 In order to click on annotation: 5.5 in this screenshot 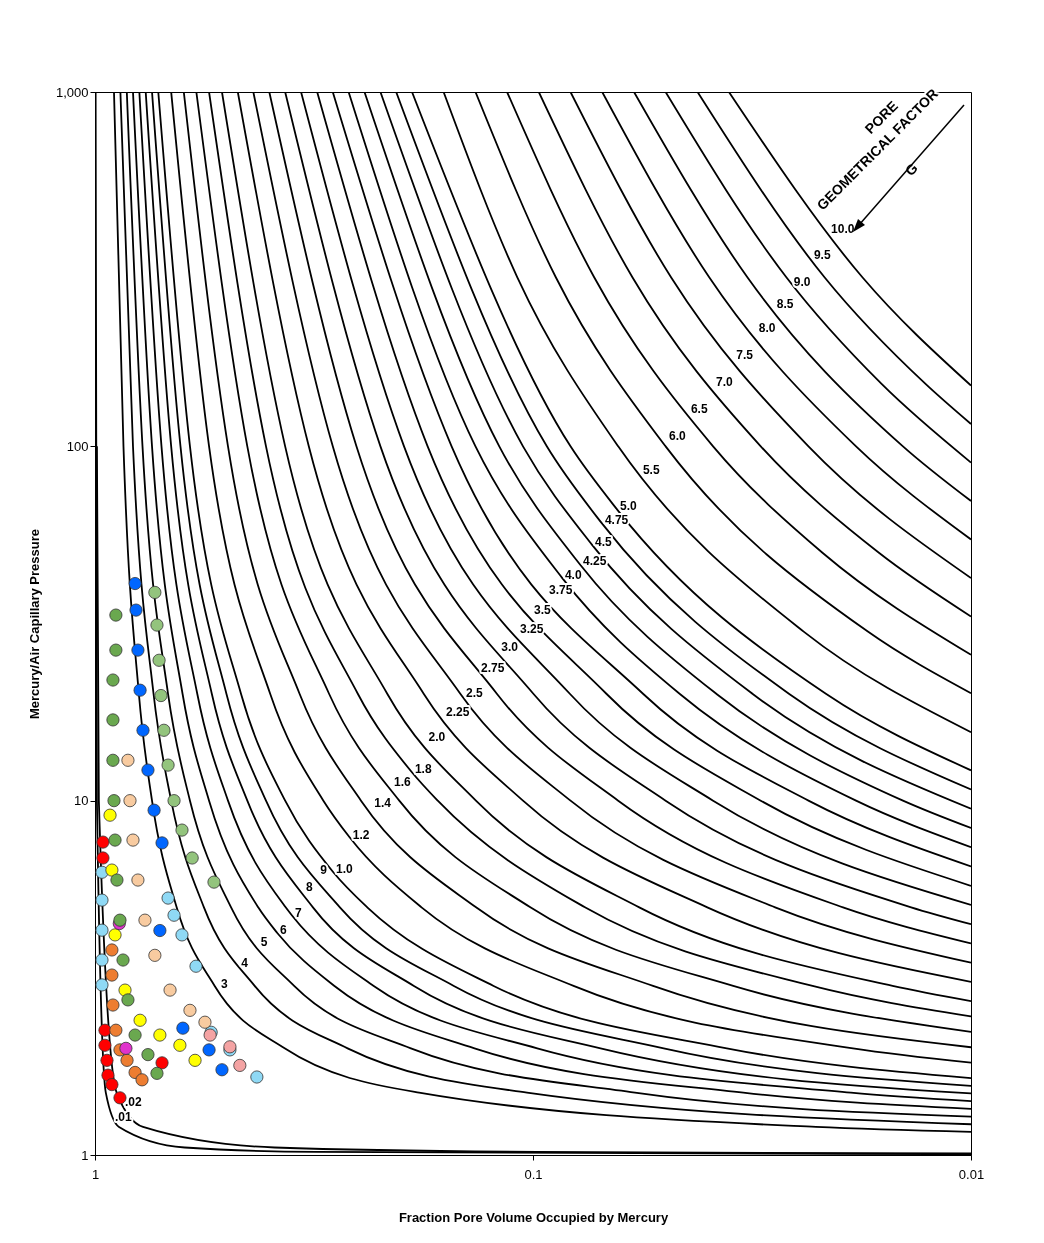, I will do `click(651, 470)`.